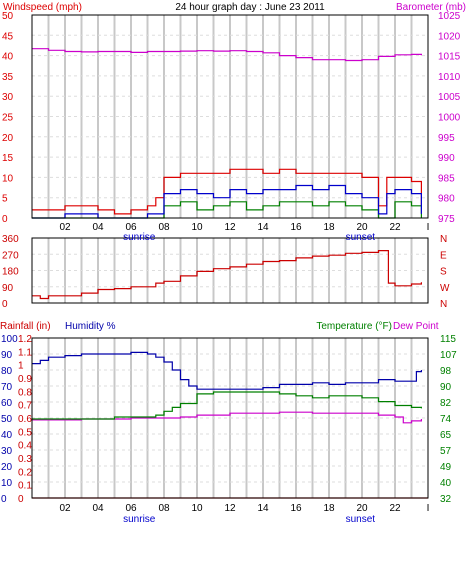 The image size is (468, 564). What do you see at coordinates (227, 275) in the screenshot?
I see `wind-direction-line` at bounding box center [227, 275].